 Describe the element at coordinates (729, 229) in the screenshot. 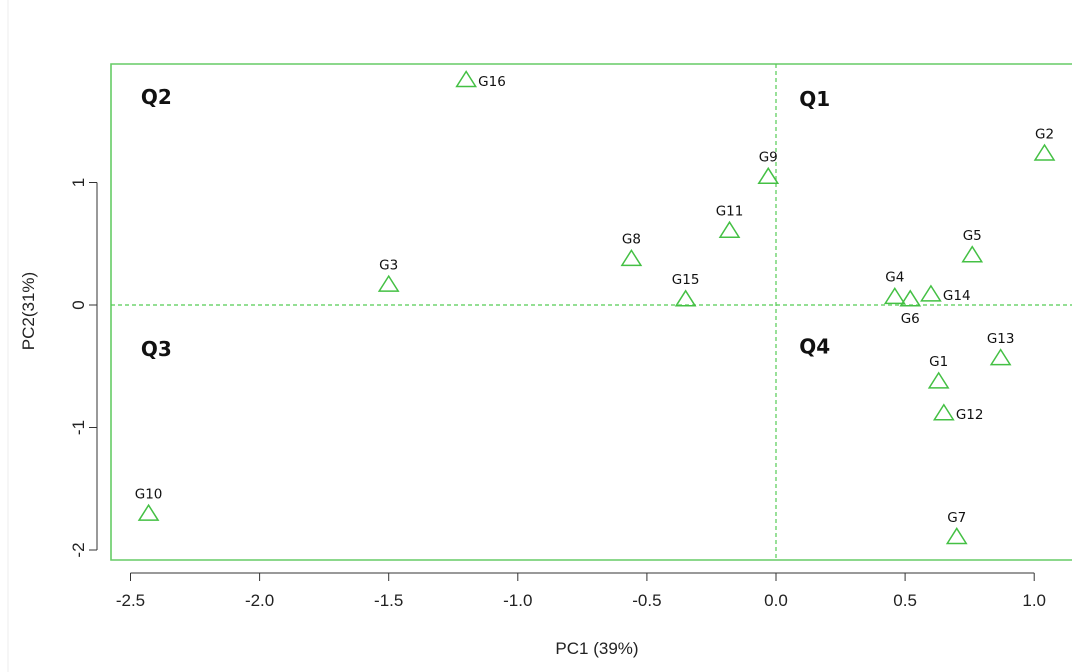

I see `point-g11` at that location.